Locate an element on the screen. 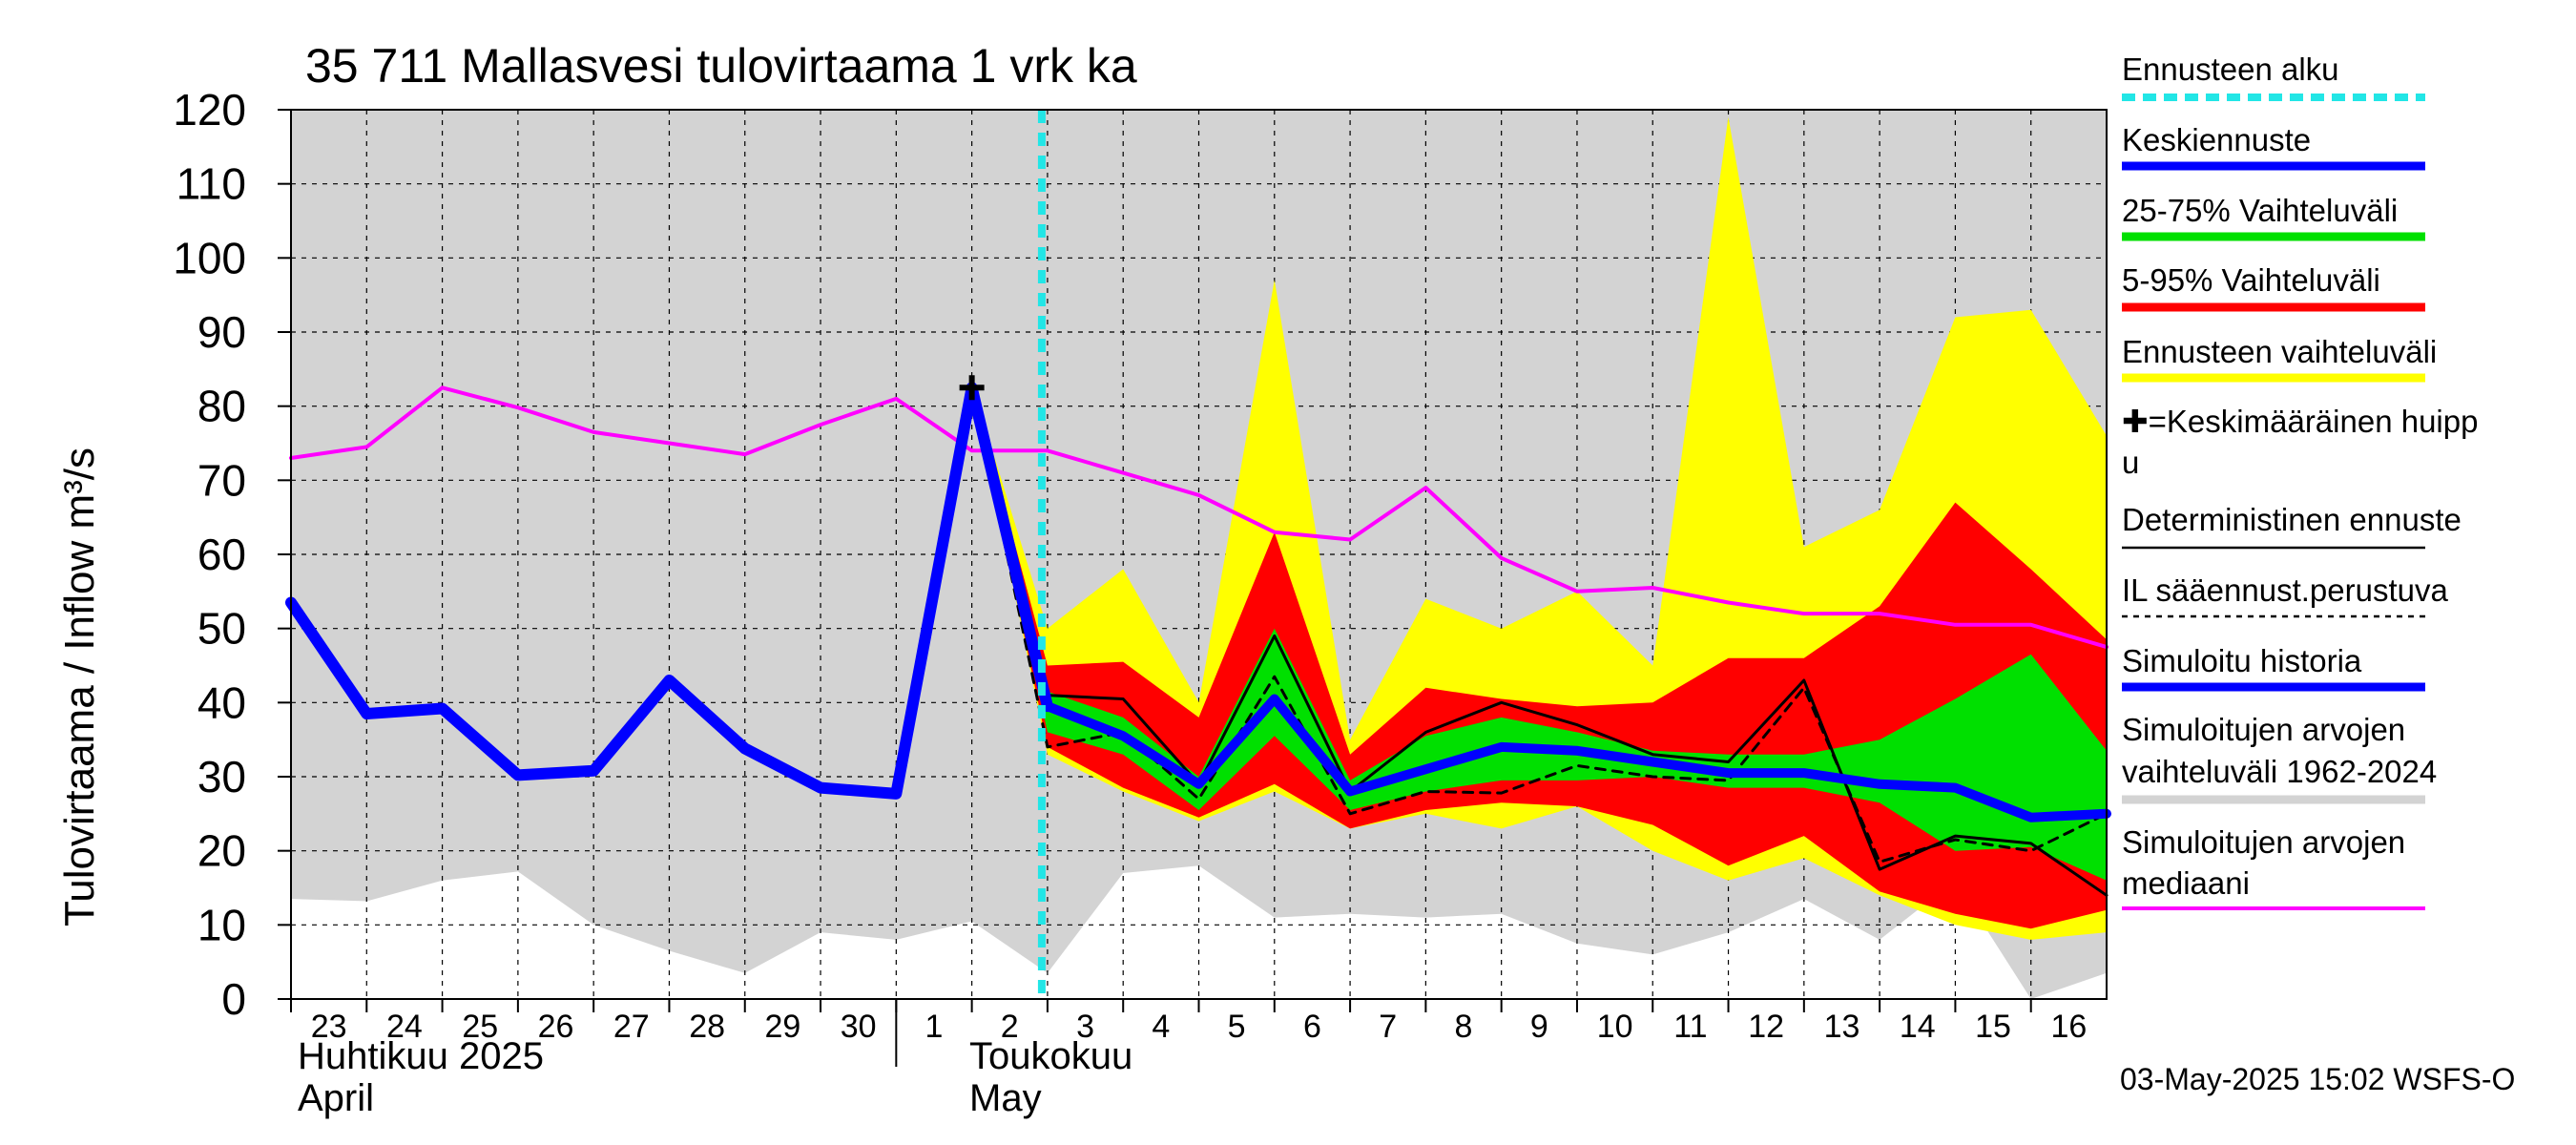 The height and width of the screenshot is (1145, 2576). x-tick-label: 12 is located at coordinates (1766, 1027).